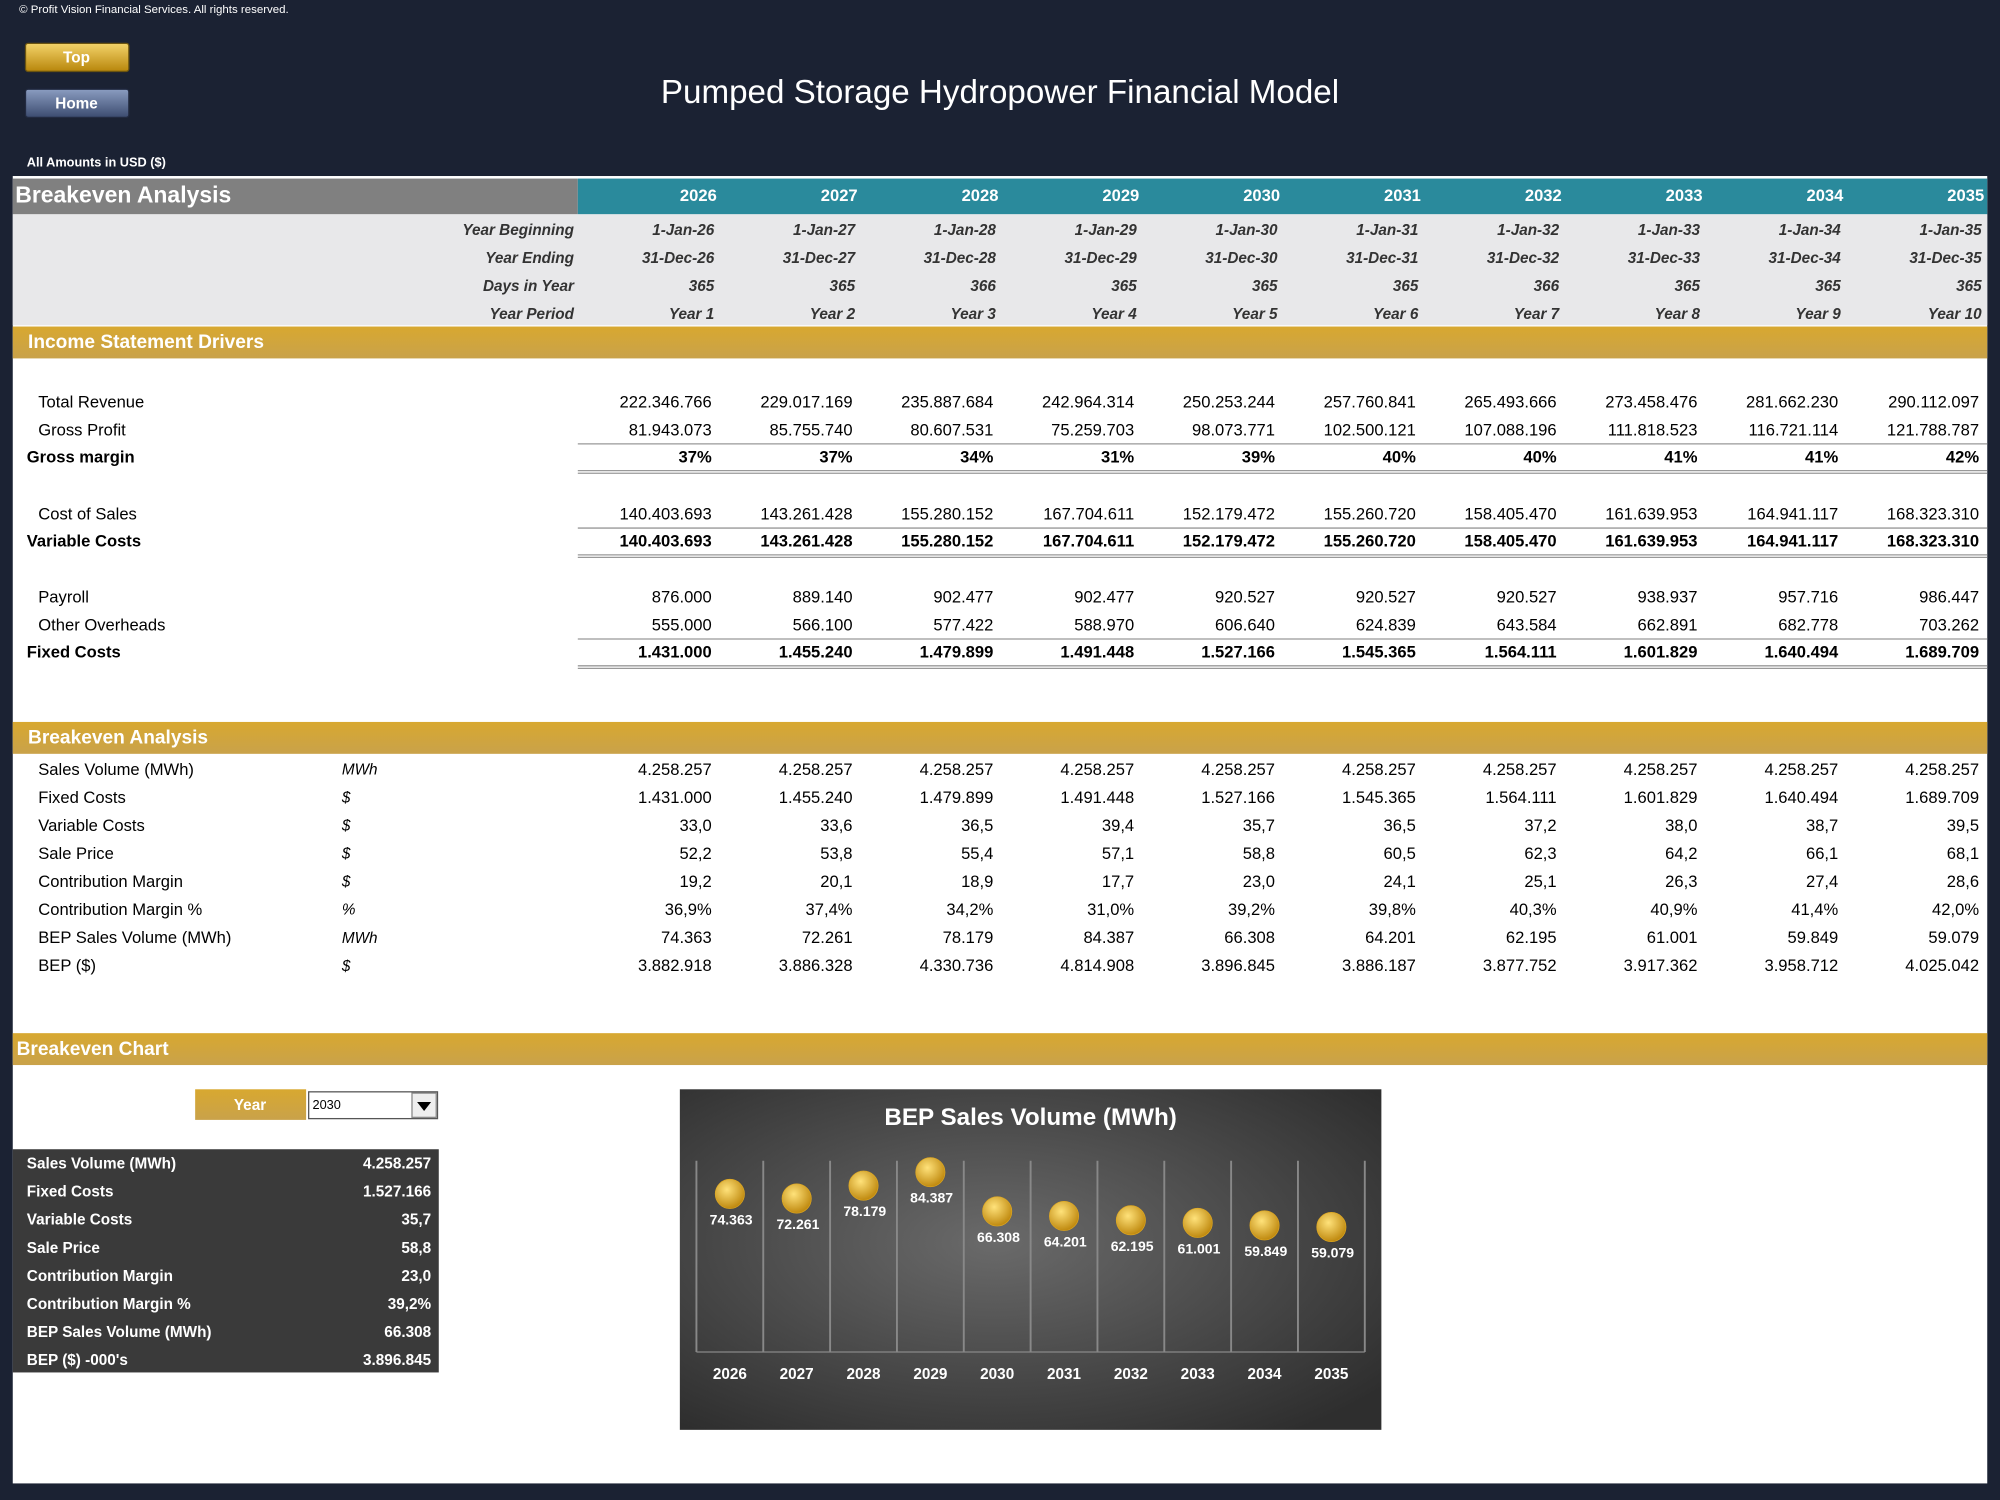  Describe the element at coordinates (1117, 456) in the screenshot. I see `cell: 31%` at that location.